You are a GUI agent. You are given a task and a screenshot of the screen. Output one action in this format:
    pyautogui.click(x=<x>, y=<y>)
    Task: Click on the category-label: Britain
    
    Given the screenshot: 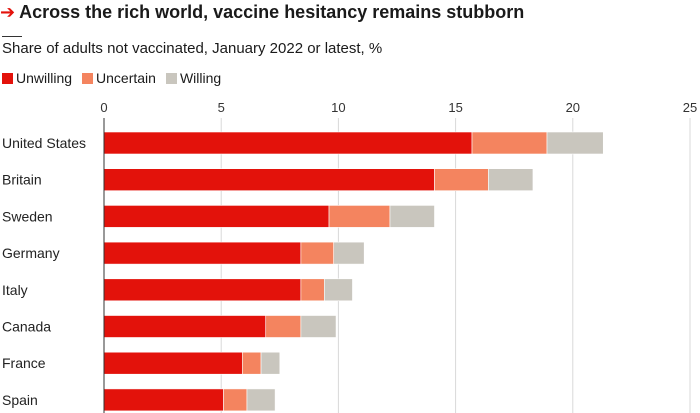 What is the action you would take?
    pyautogui.click(x=22, y=180)
    